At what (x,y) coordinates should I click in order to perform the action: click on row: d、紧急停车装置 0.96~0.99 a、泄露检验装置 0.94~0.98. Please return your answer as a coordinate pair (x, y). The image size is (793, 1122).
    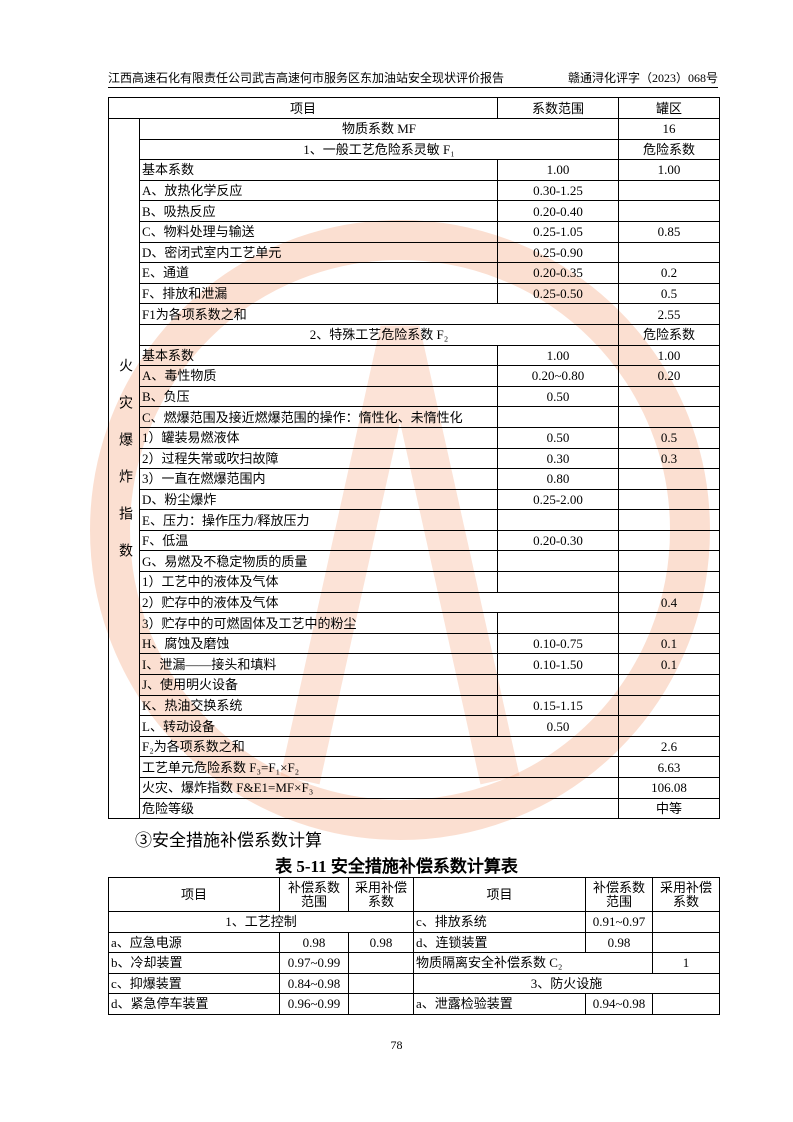
    Looking at the image, I should click on (414, 1004).